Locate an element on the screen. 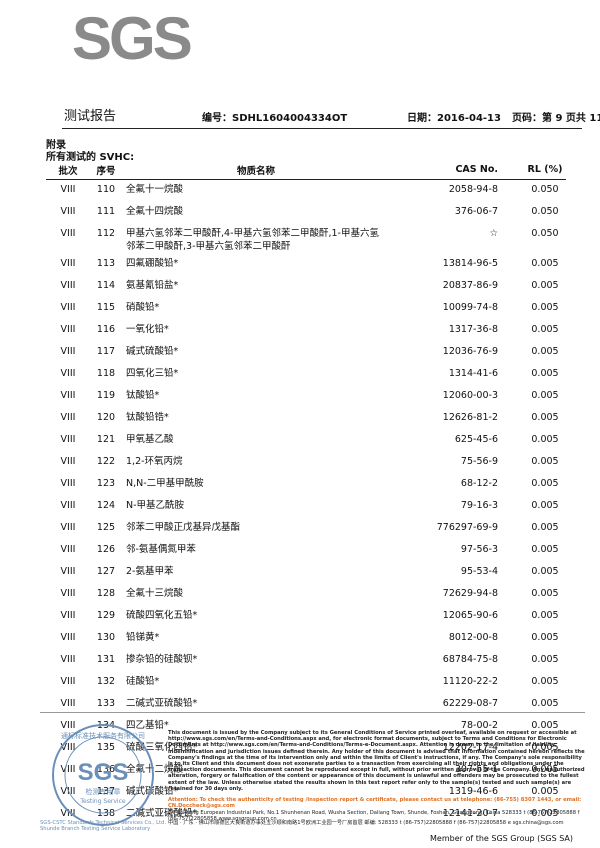 This screenshot has height=848, width=600. table-cell: 12065-90-6 is located at coordinates (470, 615).